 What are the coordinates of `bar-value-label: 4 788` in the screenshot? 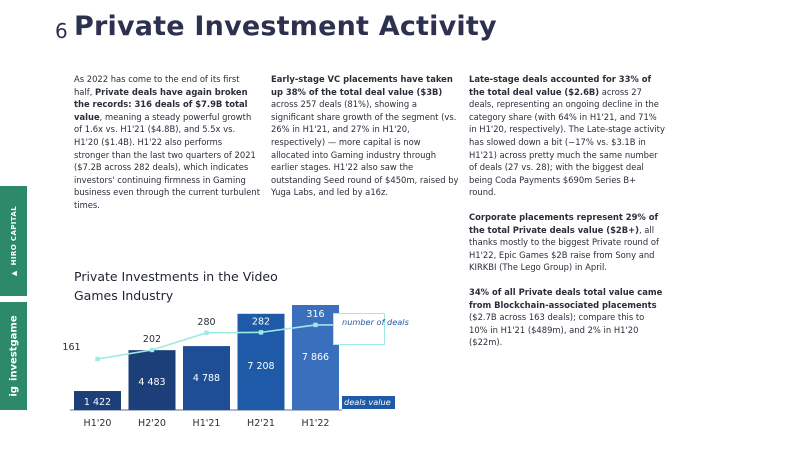 It's located at (206, 378).